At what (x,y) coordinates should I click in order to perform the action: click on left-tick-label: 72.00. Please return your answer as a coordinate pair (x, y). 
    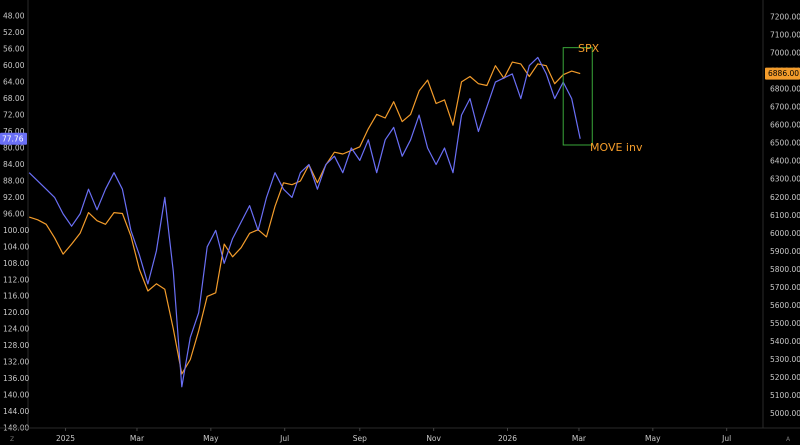
    Looking at the image, I should click on (14, 115).